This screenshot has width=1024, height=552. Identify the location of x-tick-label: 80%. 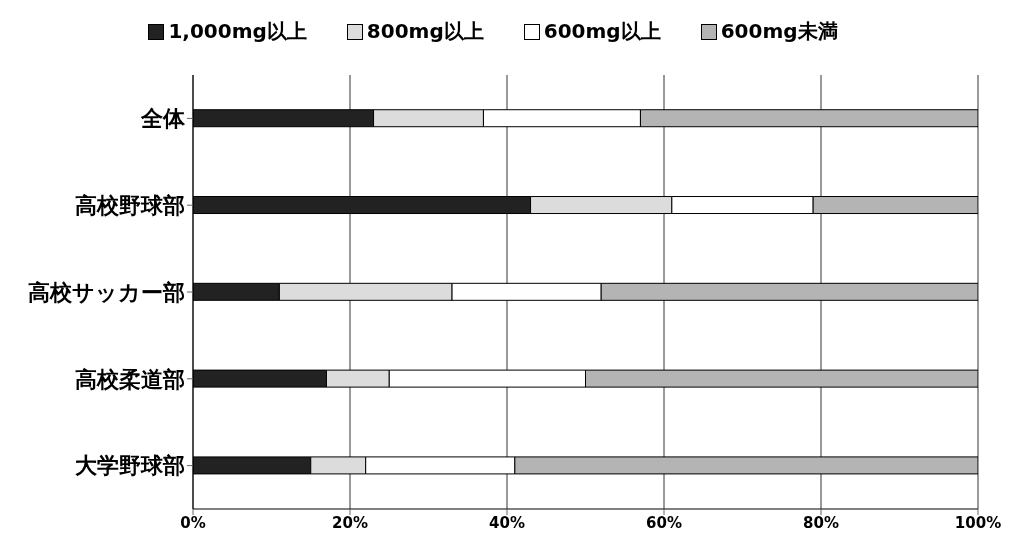
(821, 522).